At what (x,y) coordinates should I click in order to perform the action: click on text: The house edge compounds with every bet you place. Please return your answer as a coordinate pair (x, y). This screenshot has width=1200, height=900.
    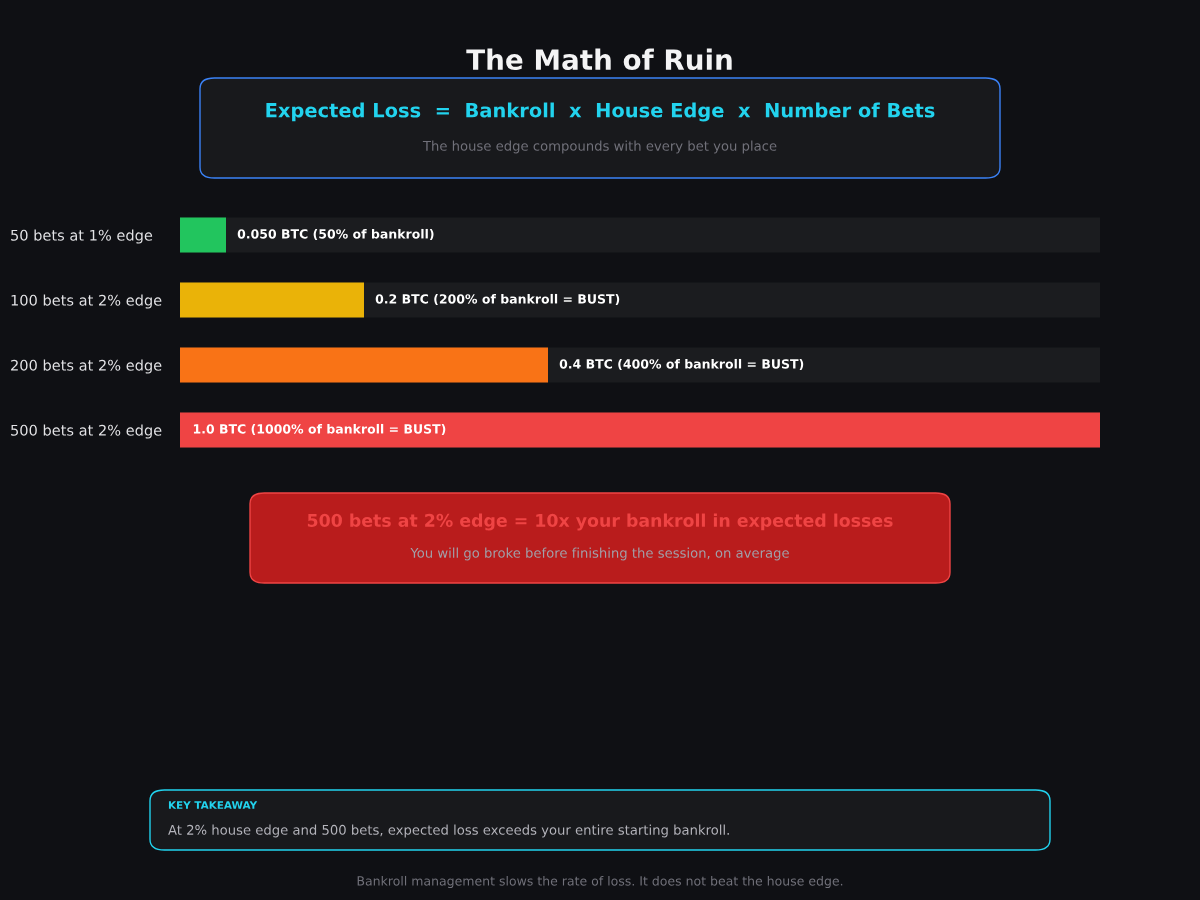
    Looking at the image, I should click on (599, 147).